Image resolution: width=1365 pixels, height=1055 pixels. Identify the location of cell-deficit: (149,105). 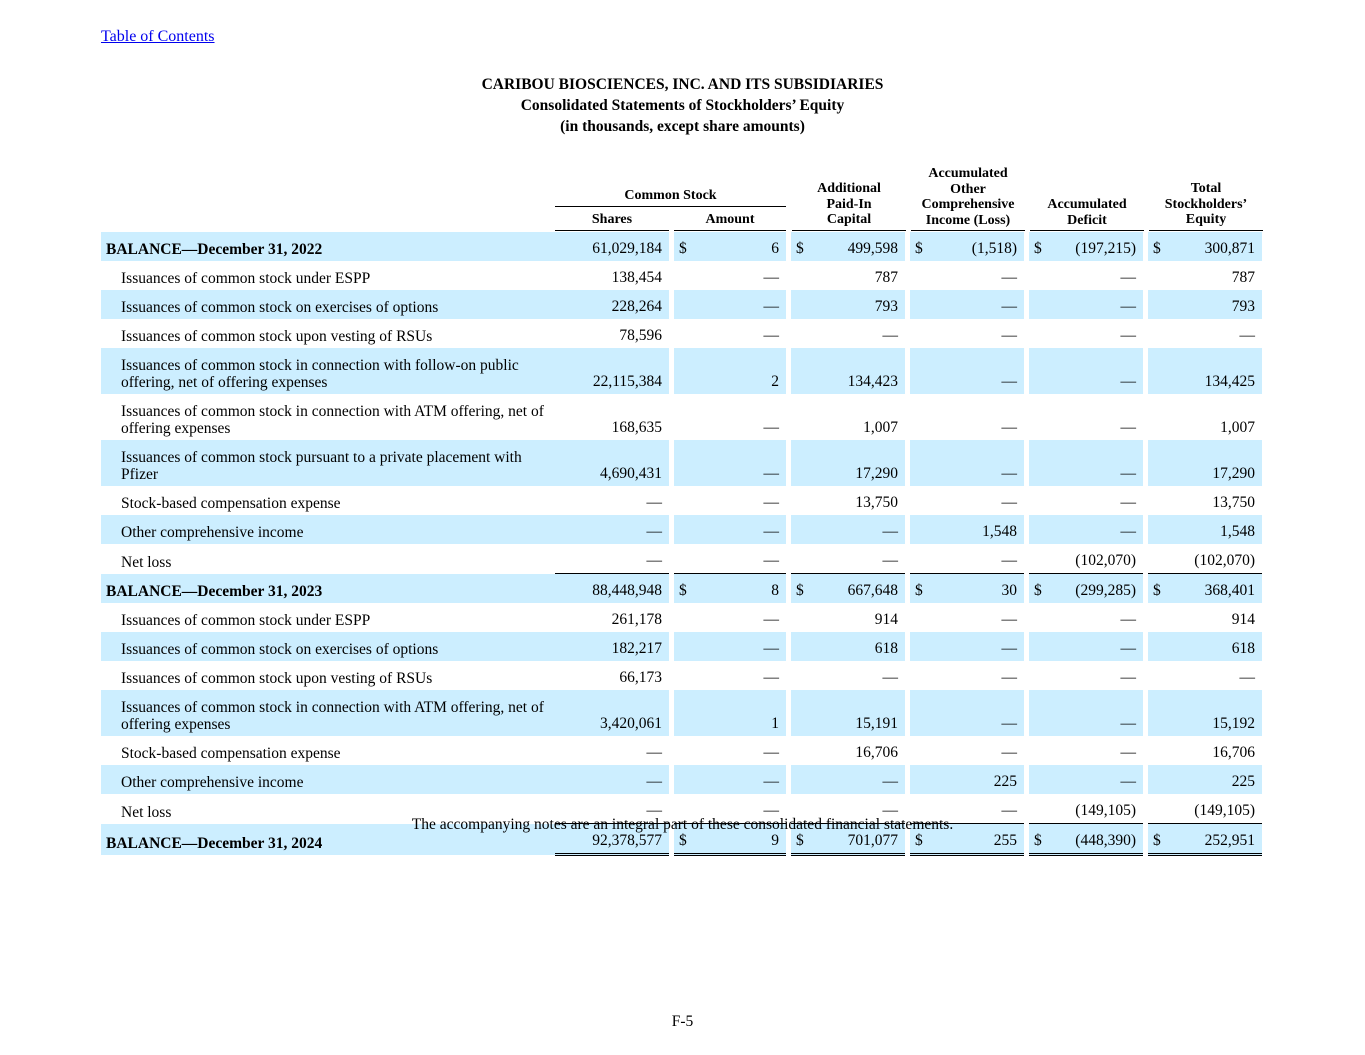
(1105, 810).